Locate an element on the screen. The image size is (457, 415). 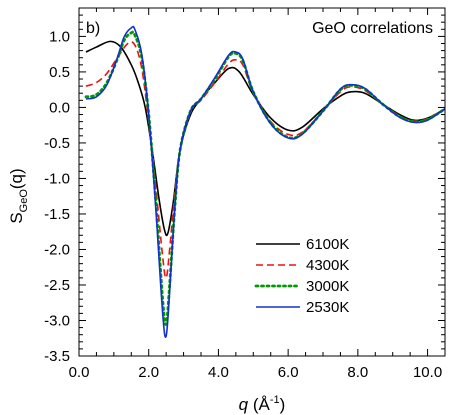
y-tick-label: -3.5 is located at coordinates (57, 356).